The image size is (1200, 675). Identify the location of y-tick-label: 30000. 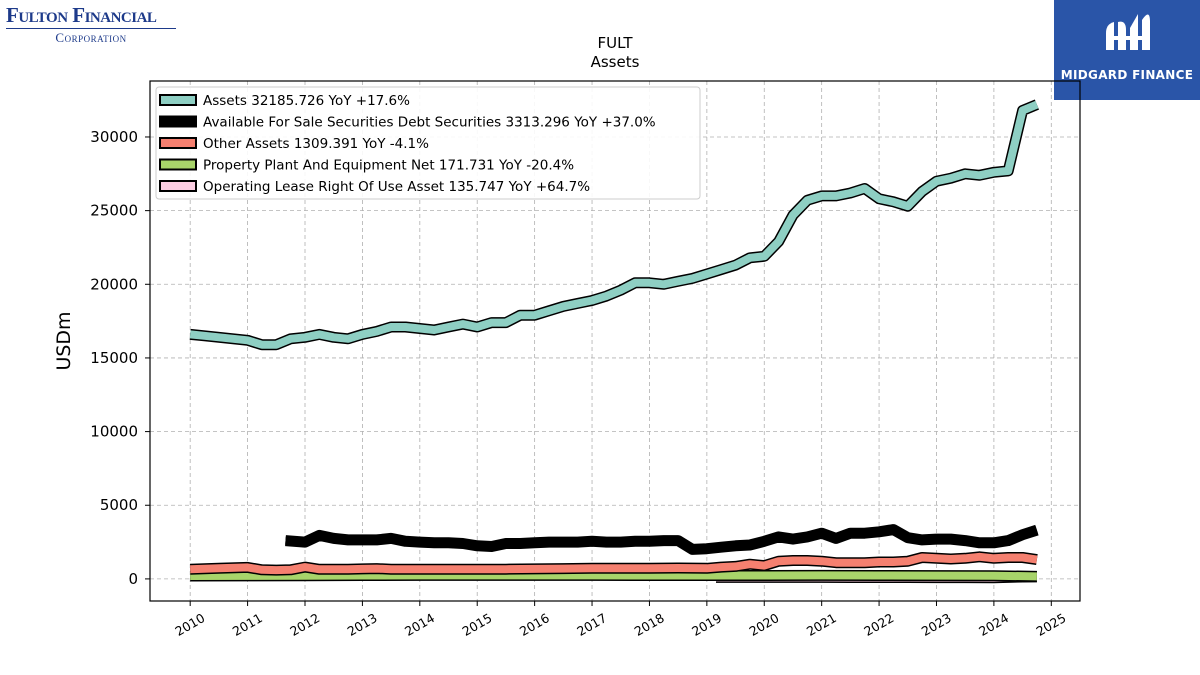
(114, 137).